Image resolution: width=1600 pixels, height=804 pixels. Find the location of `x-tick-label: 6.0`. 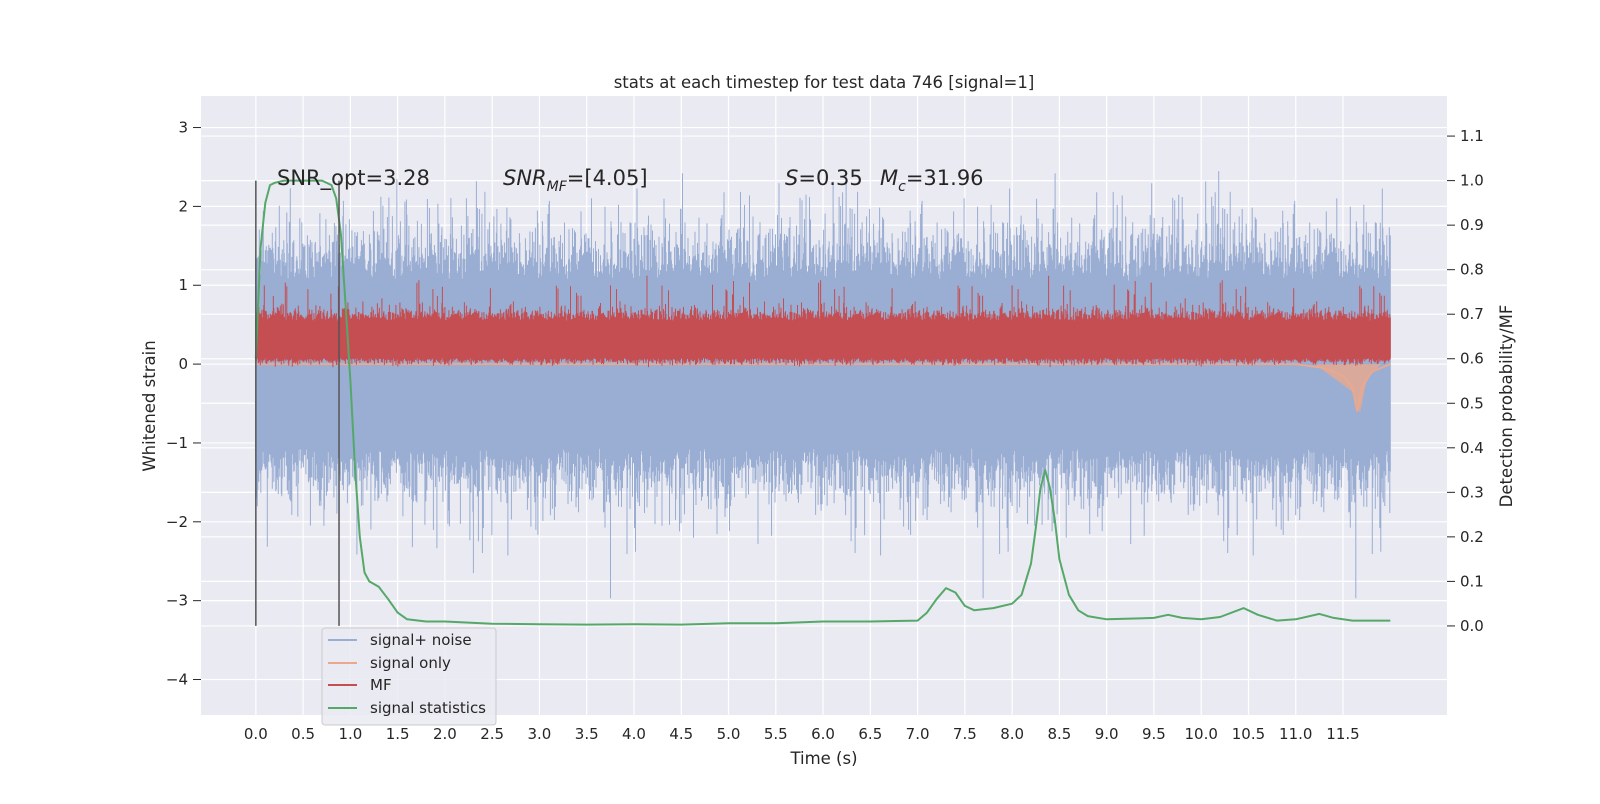

x-tick-label: 6.0 is located at coordinates (823, 734).